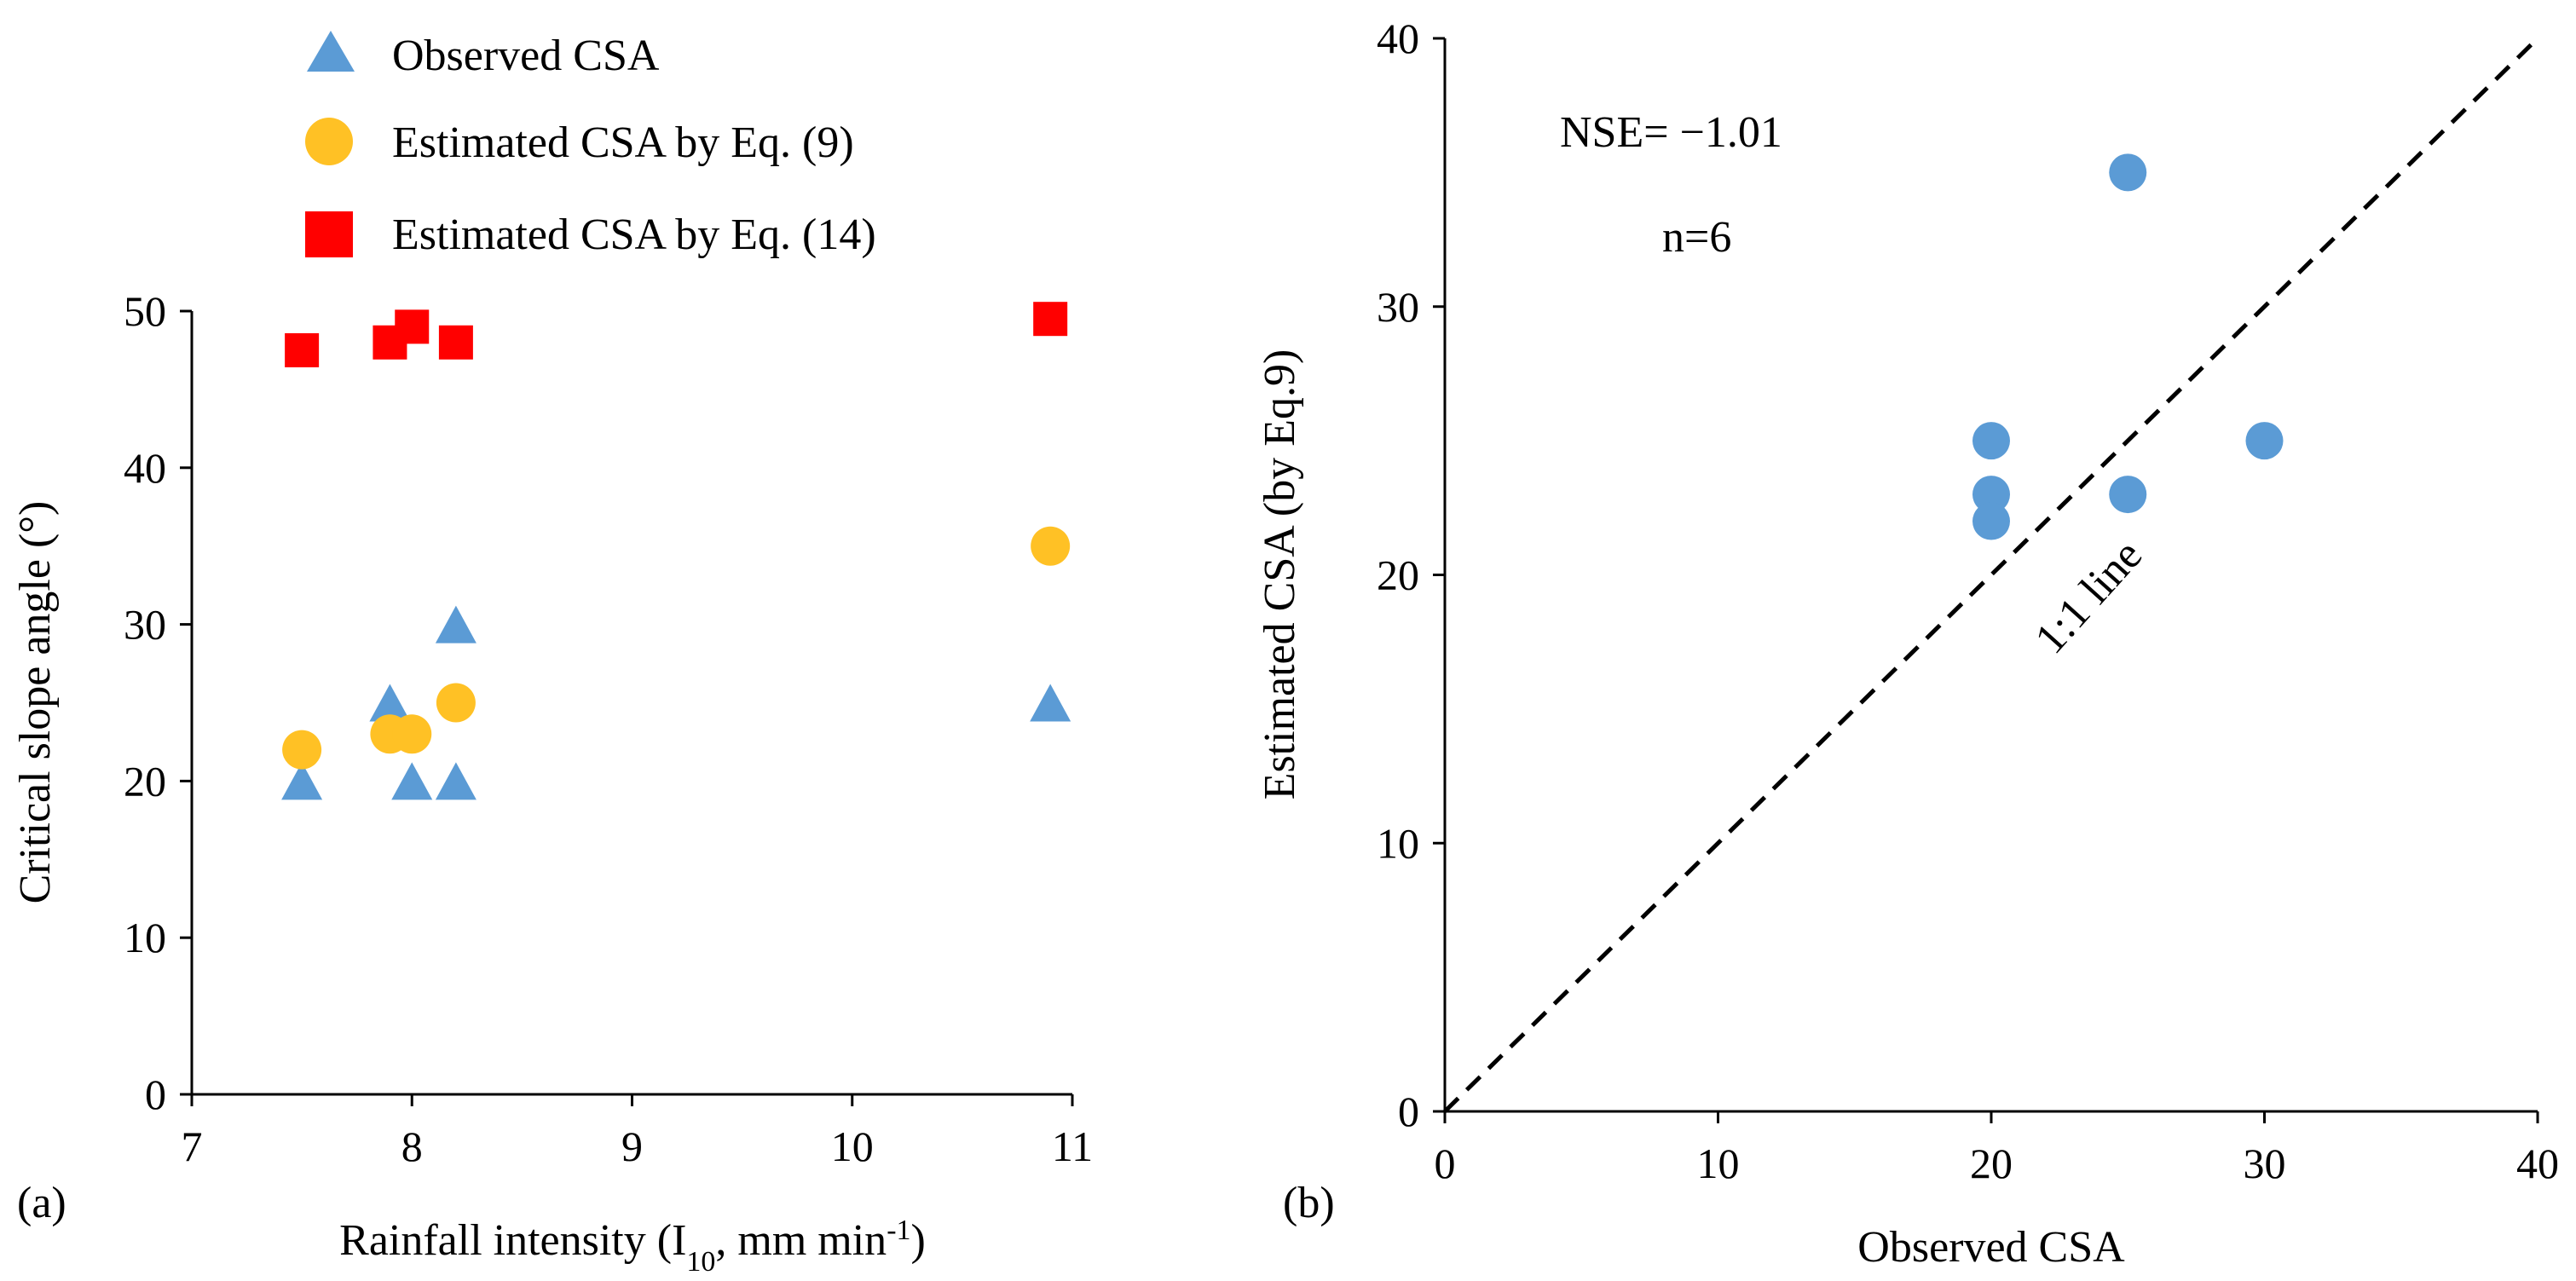 The width and height of the screenshot is (2576, 1281). I want to click on x-tick-label: 7, so click(192, 1146).